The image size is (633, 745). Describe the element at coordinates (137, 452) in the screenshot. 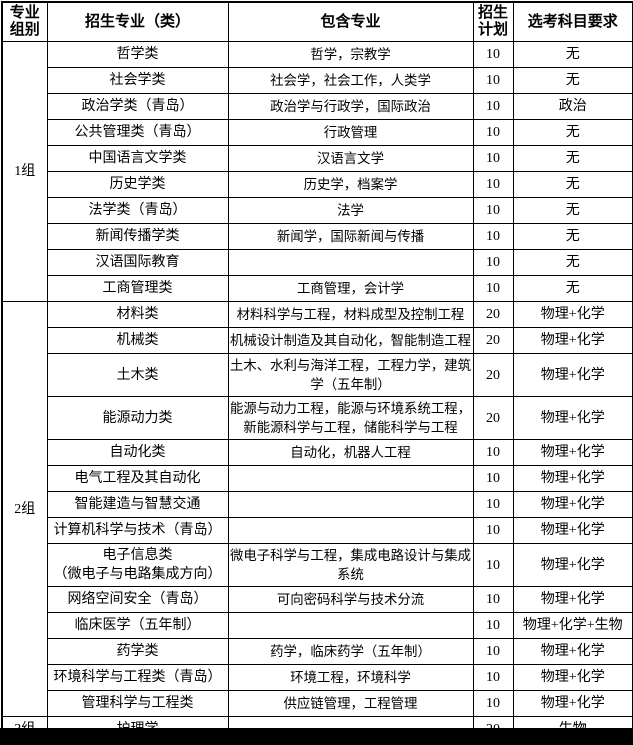

I see `major-cell: 自动化类` at that location.